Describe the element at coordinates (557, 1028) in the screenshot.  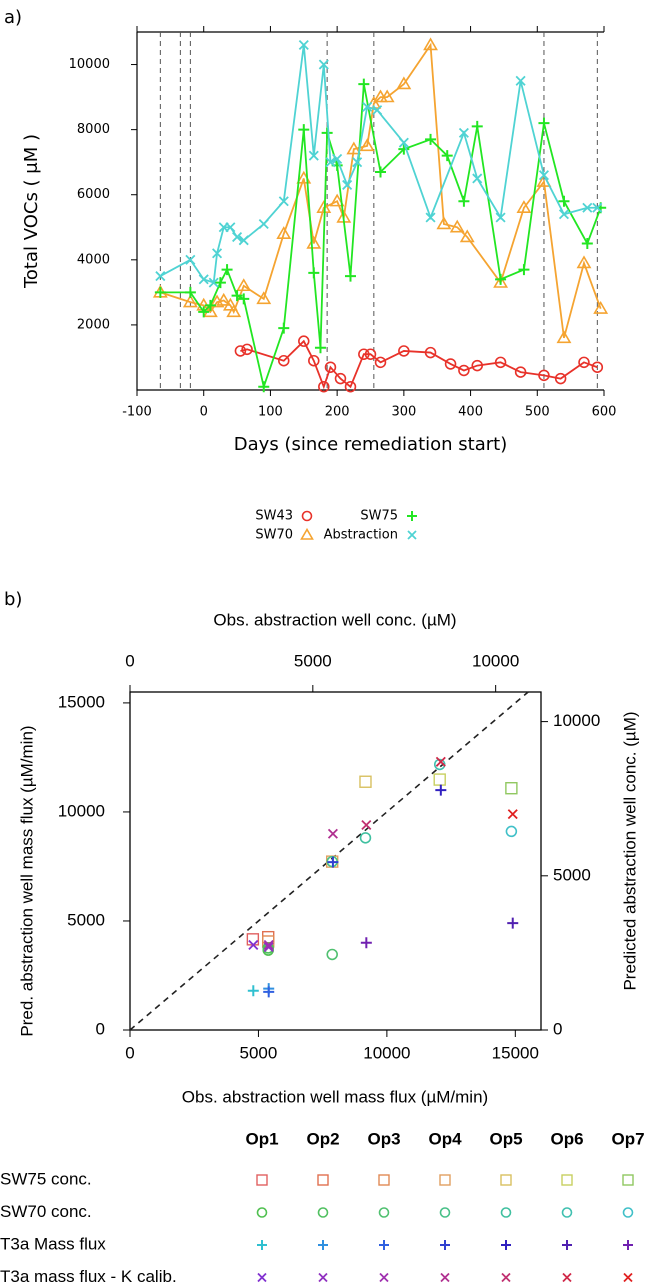
I see `y2-tick-label: 0` at that location.